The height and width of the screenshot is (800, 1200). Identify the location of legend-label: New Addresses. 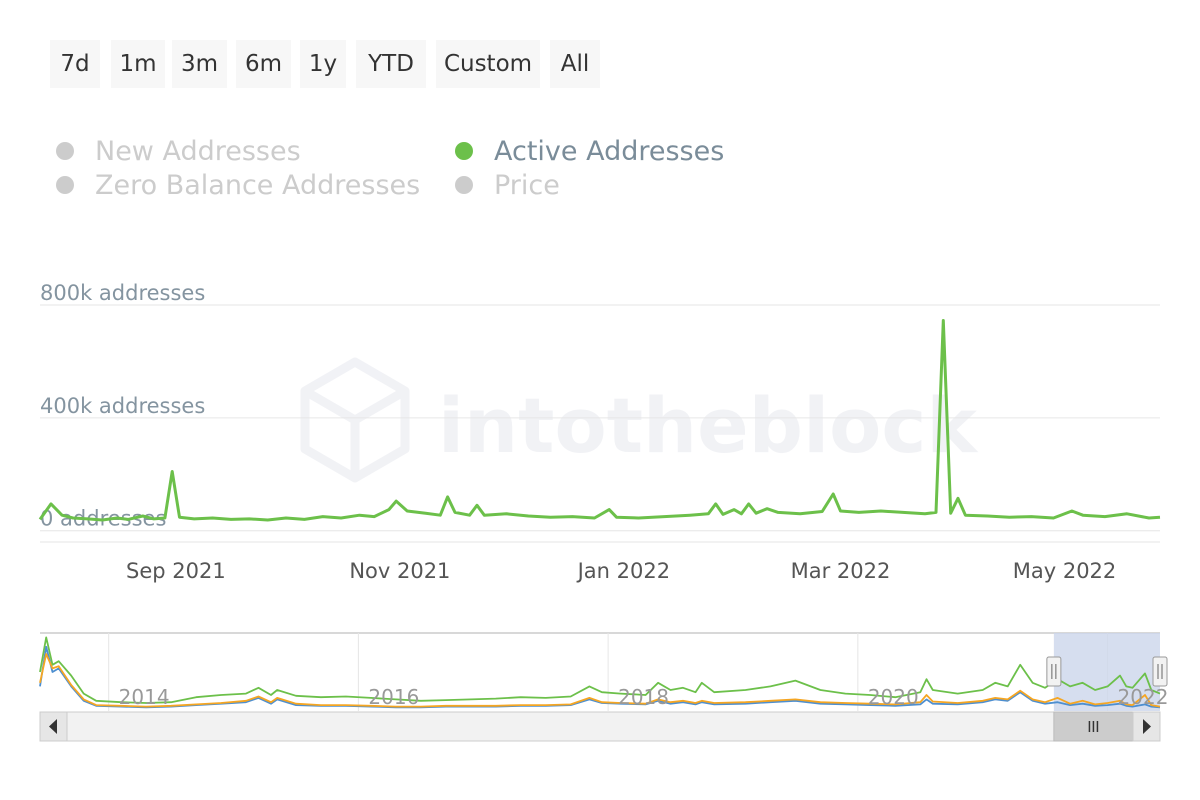
(198, 151).